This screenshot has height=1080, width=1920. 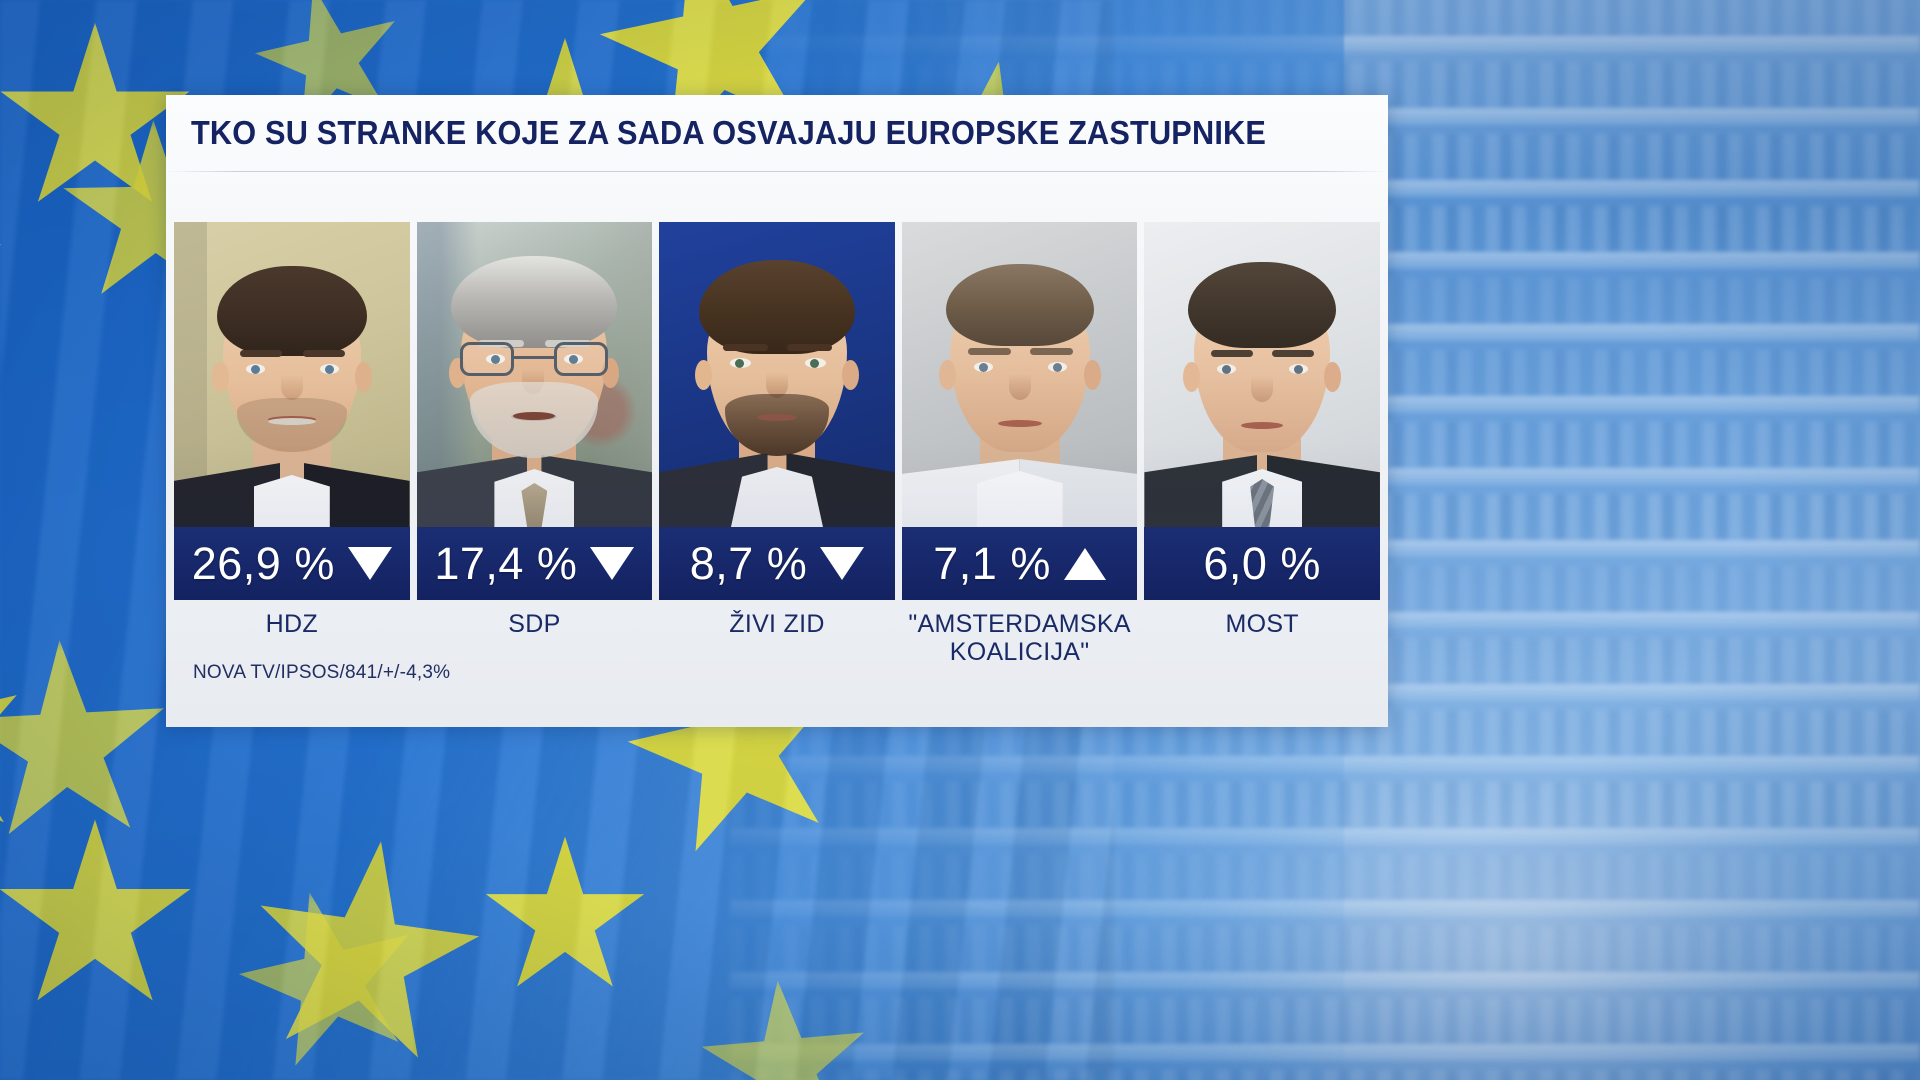 I want to click on percentage-bar-amsterdamska-koalicija: 7,1 %, so click(x=1019, y=563).